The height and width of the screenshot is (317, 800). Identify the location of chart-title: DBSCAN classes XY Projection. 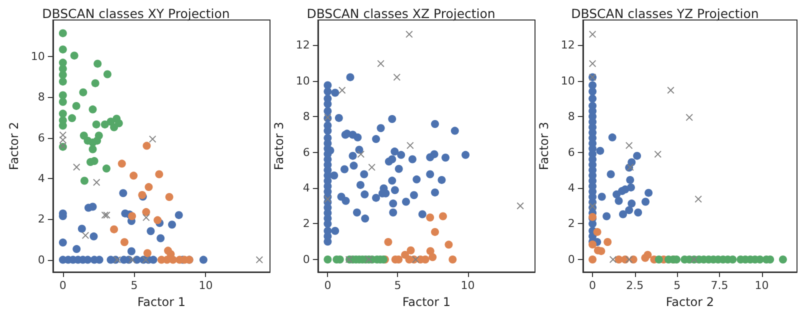
(136, 13).